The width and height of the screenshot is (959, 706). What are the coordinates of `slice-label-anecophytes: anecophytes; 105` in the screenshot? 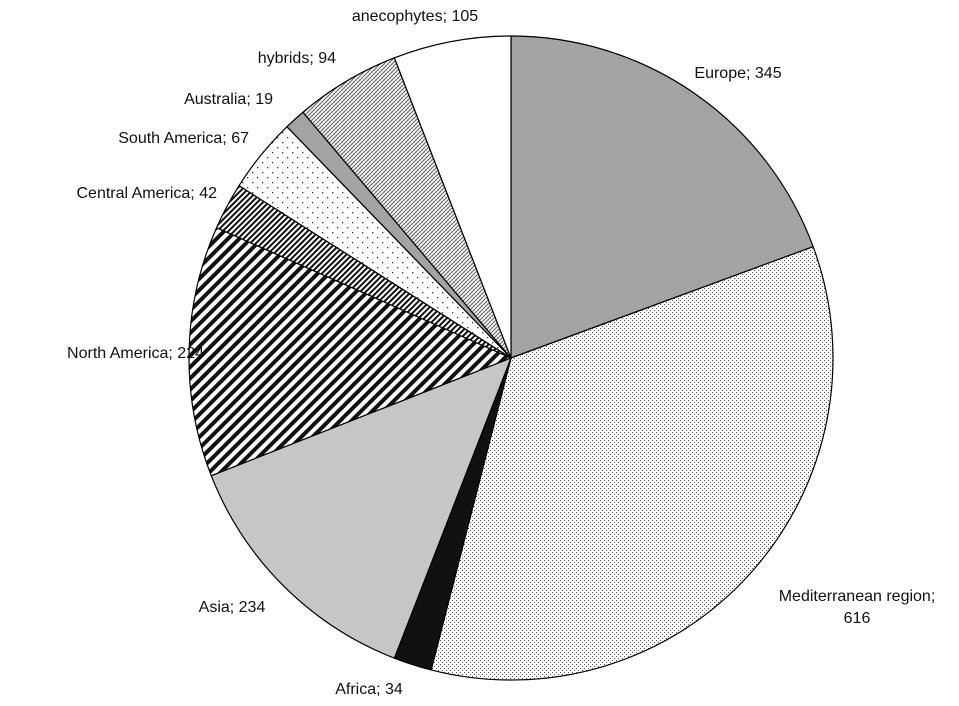 It's located at (415, 16).